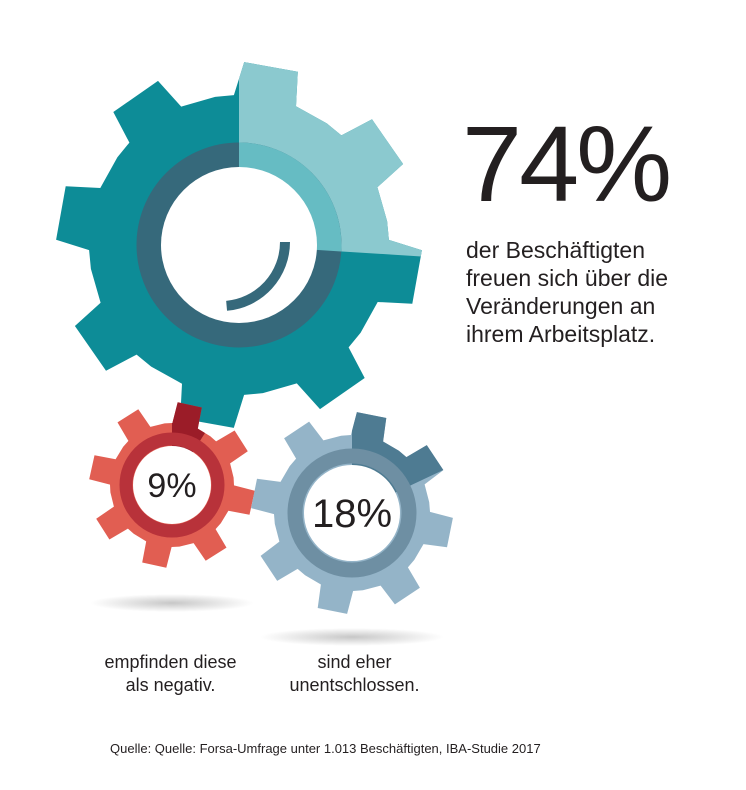 Image resolution: width=746 pixels, height=790 pixels. I want to click on big-description-line: ihrem Arbeitsplatz., so click(561, 334).